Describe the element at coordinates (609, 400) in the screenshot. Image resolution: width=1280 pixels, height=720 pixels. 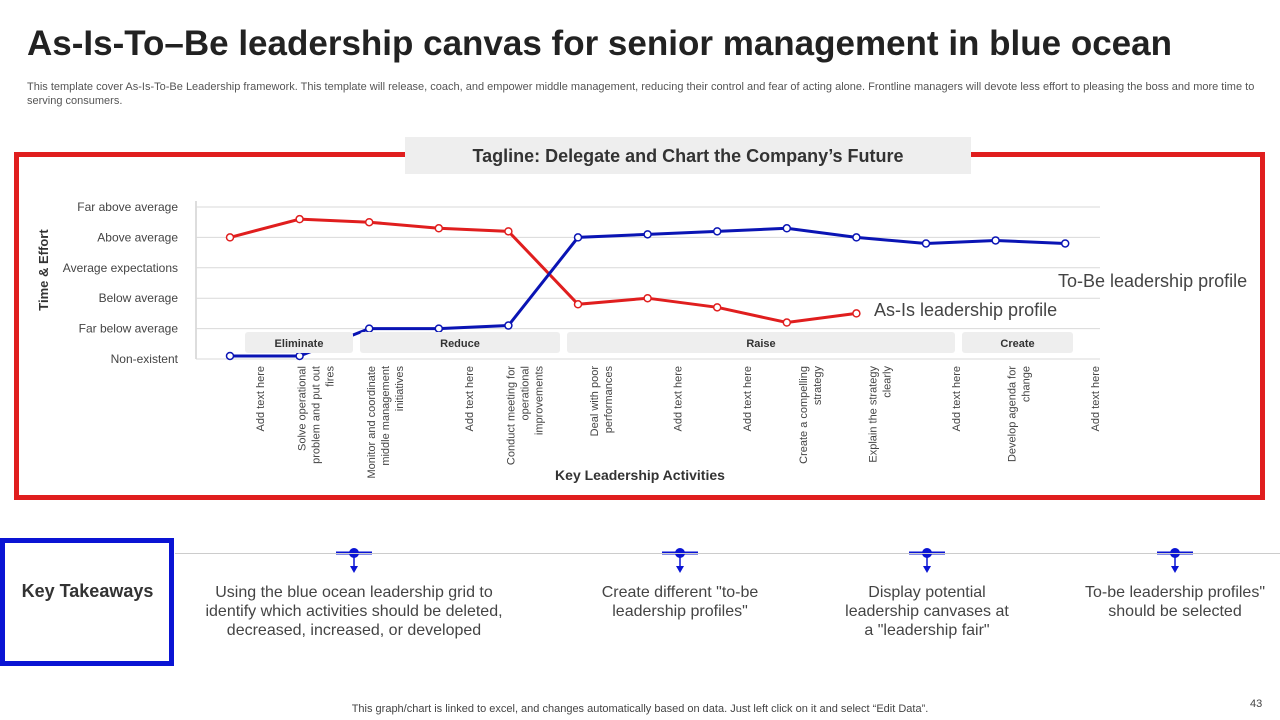
I see `x-tick-label-line: performances` at that location.